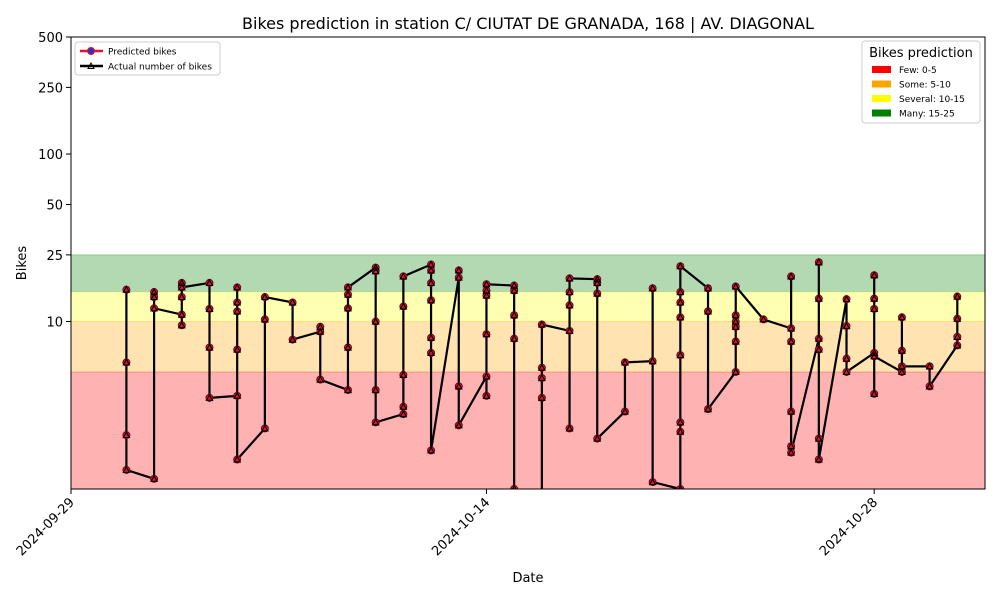  I want to click on bands-legend-title: Bikes prediction, so click(921, 53).